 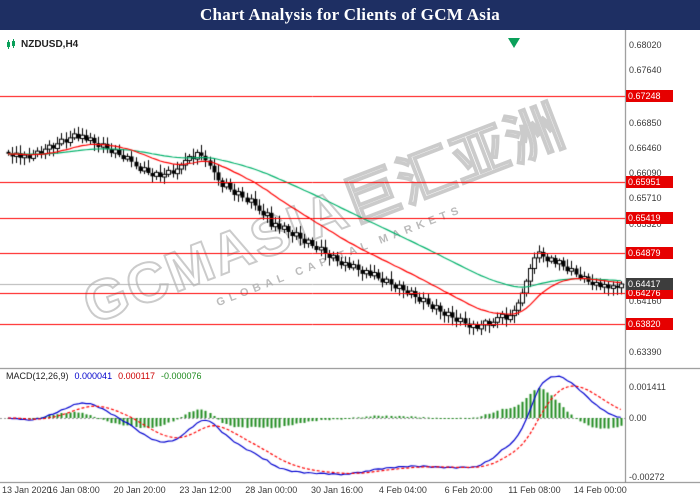 What do you see at coordinates (93, 376) in the screenshot?
I see `macd-main-value: 0.000041` at bounding box center [93, 376].